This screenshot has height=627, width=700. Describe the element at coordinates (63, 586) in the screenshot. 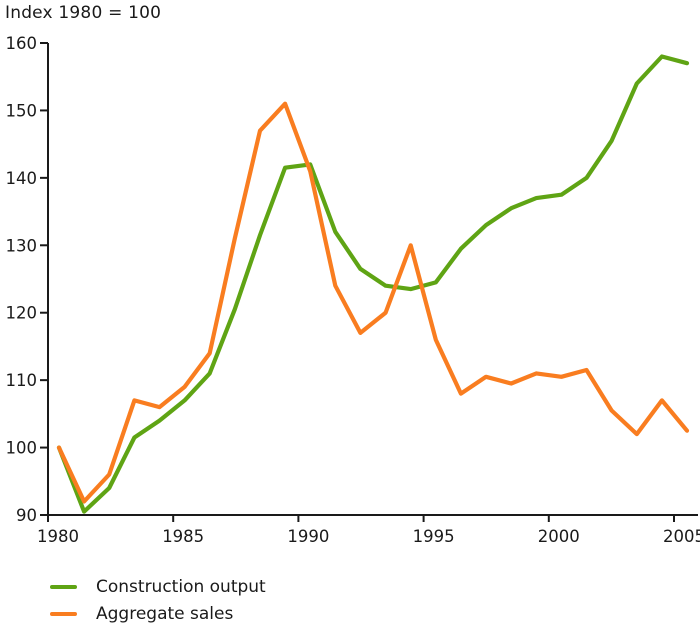

I see `construction-output-swatch` at that location.